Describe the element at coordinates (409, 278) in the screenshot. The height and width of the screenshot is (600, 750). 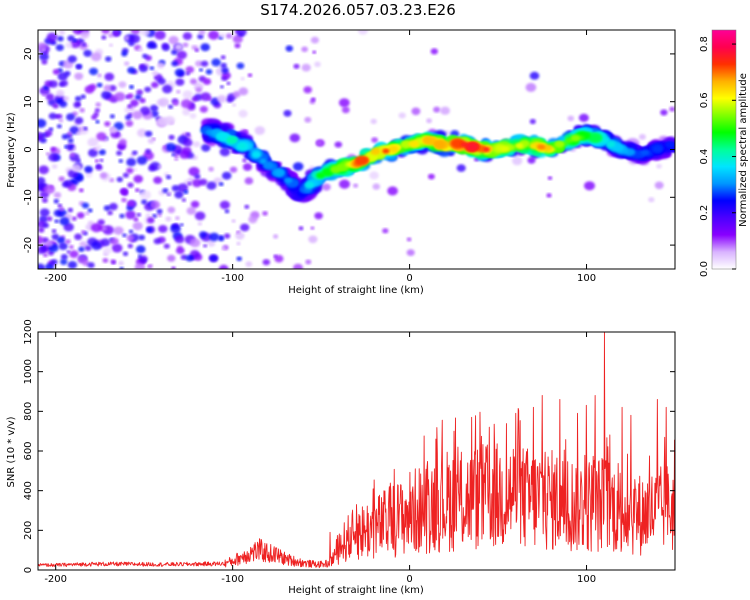
I see `x-tick-label: 0` at that location.